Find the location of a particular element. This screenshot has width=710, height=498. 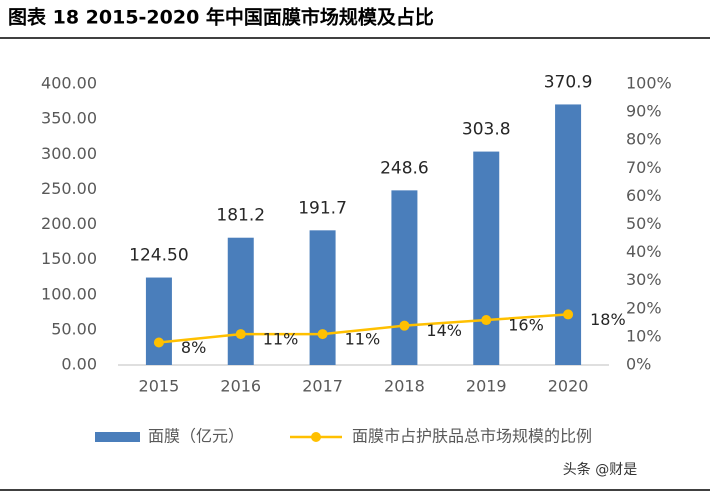

y2-tick-label: 100% is located at coordinates (649, 83).